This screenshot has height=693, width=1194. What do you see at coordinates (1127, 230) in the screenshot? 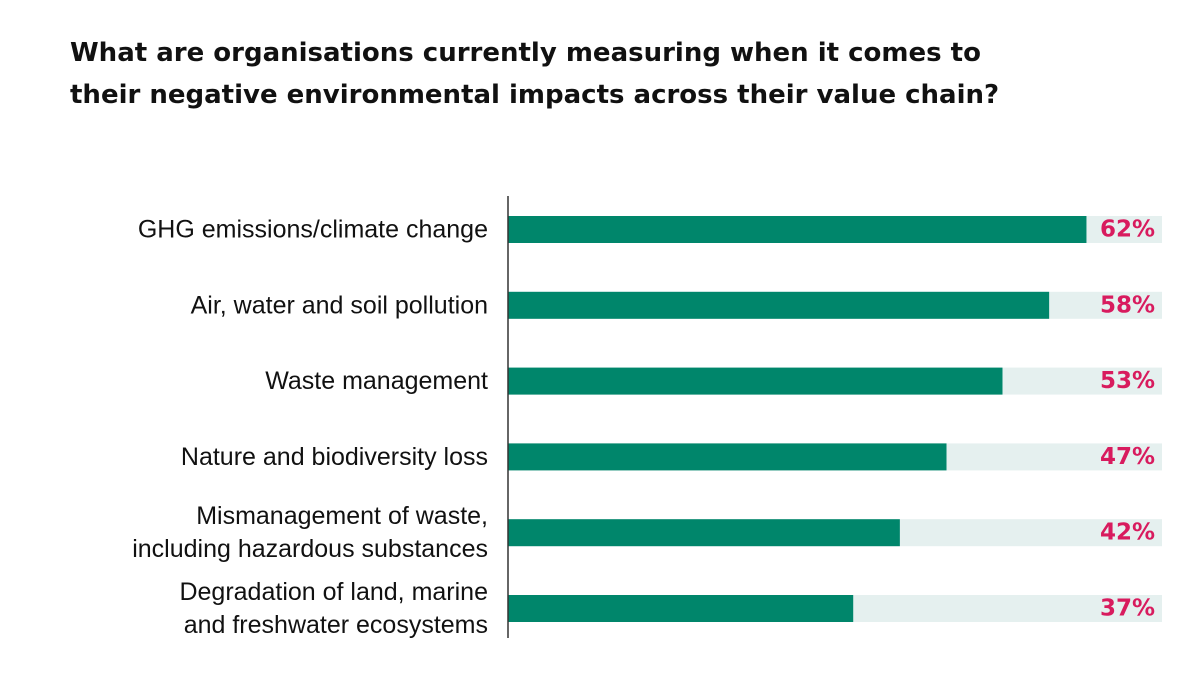
I see `value-label: 62%` at bounding box center [1127, 230].